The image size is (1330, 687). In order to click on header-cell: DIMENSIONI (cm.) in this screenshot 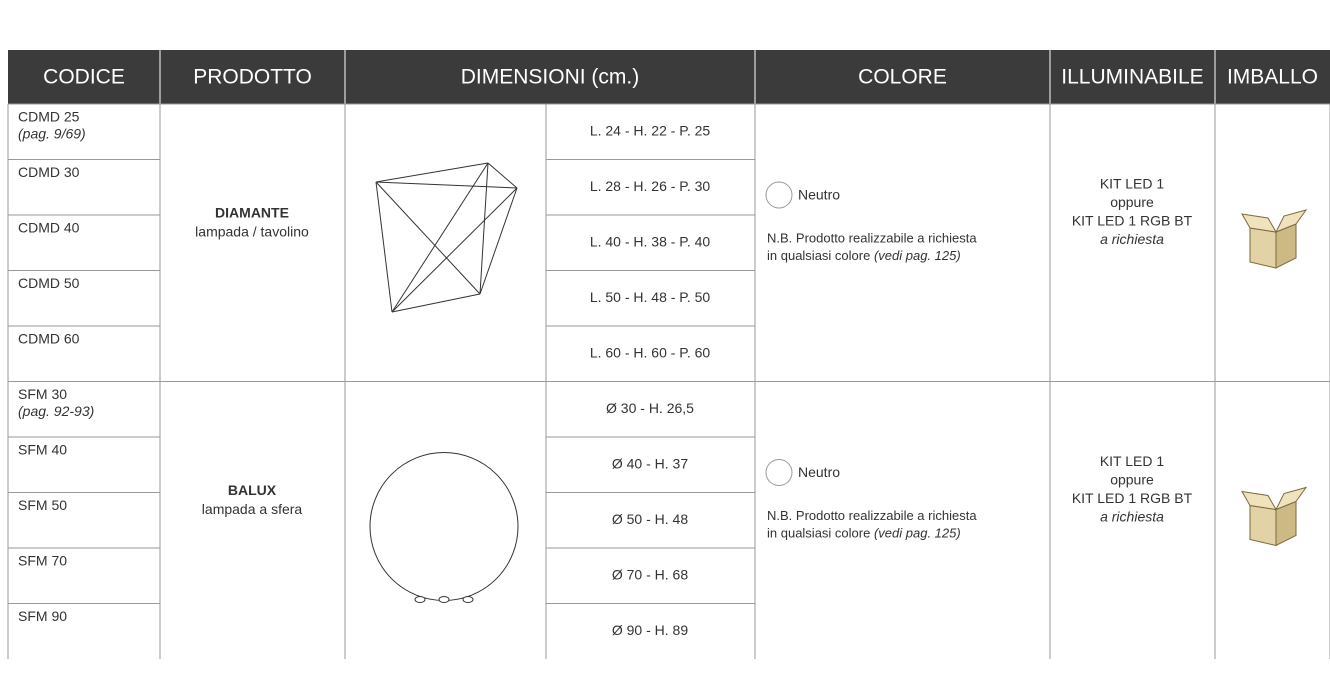, I will do `click(550, 77)`.